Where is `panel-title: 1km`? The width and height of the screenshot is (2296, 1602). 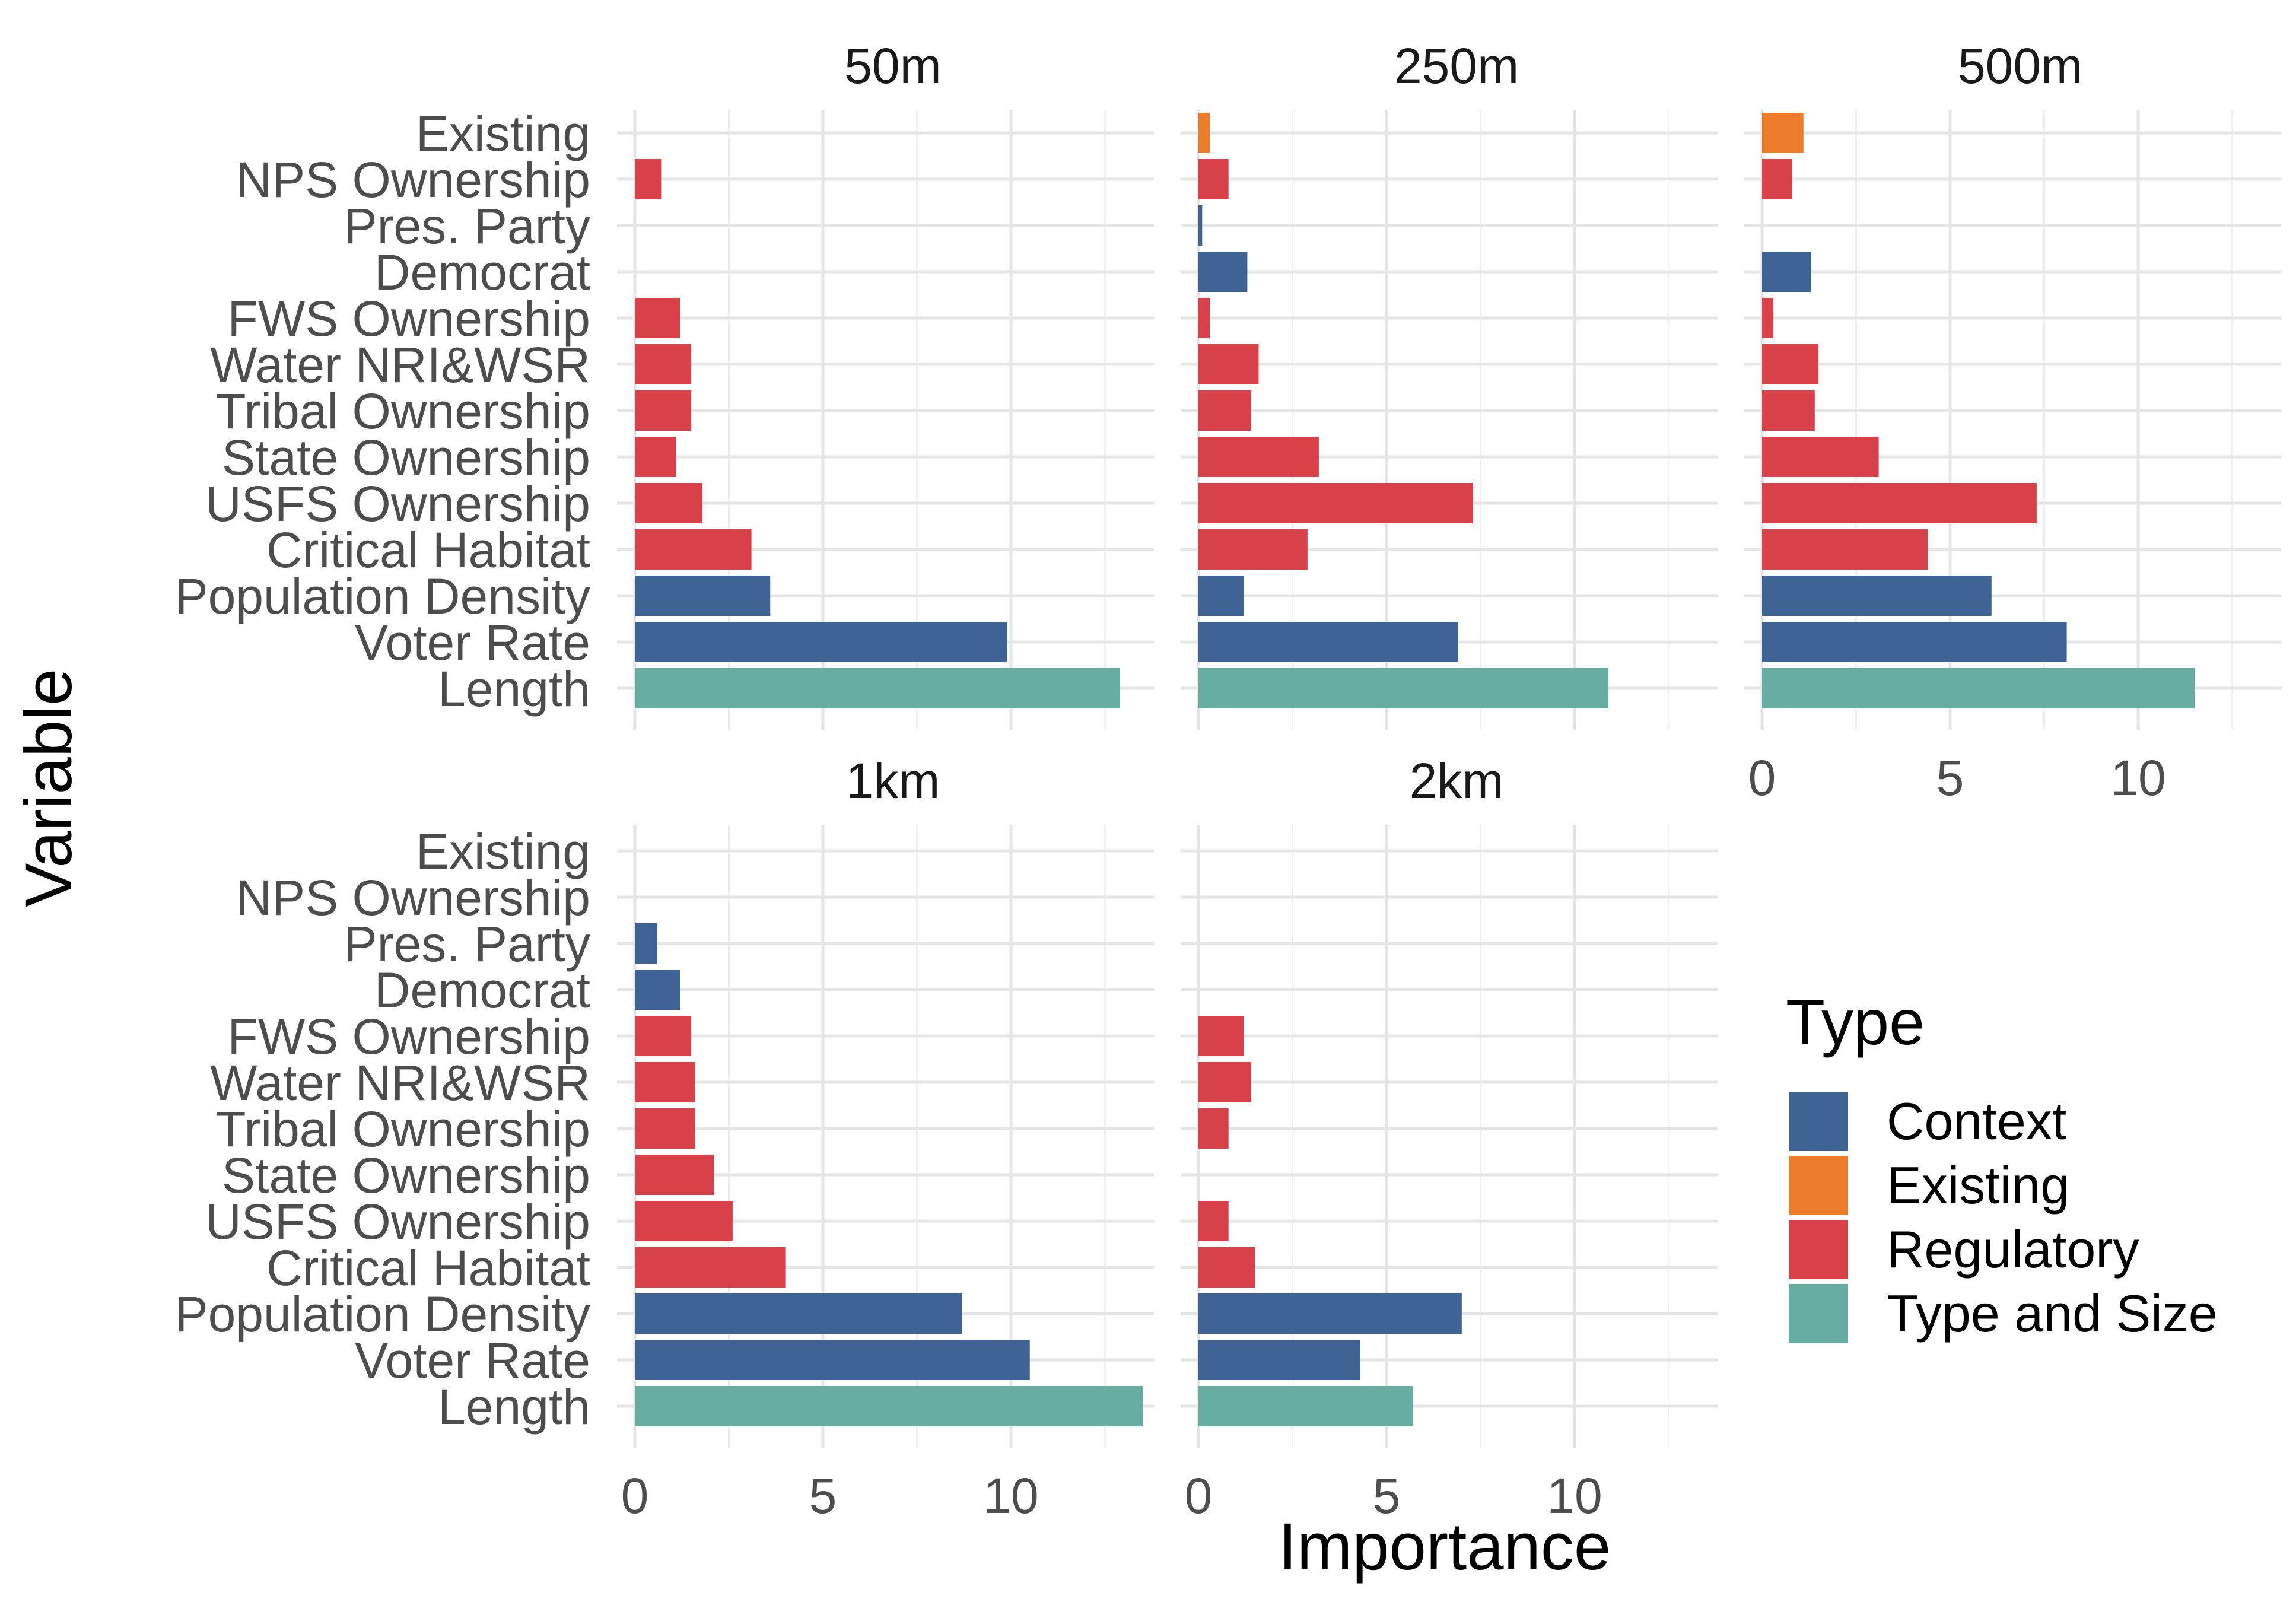
panel-title: 1km is located at coordinates (893, 781).